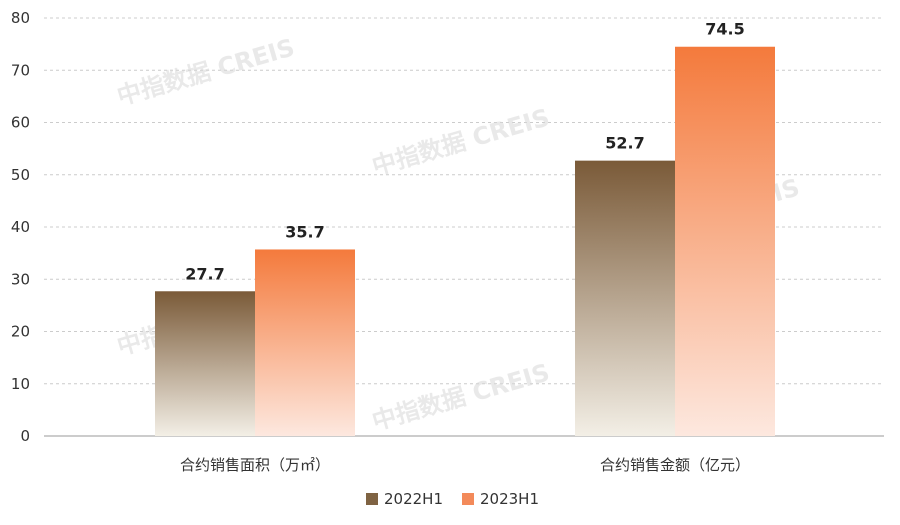 Image resolution: width=900 pixels, height=525 pixels. Describe the element at coordinates (675, 465) in the screenshot. I see `x-category-label: 合约销售金额（亿元）` at that location.